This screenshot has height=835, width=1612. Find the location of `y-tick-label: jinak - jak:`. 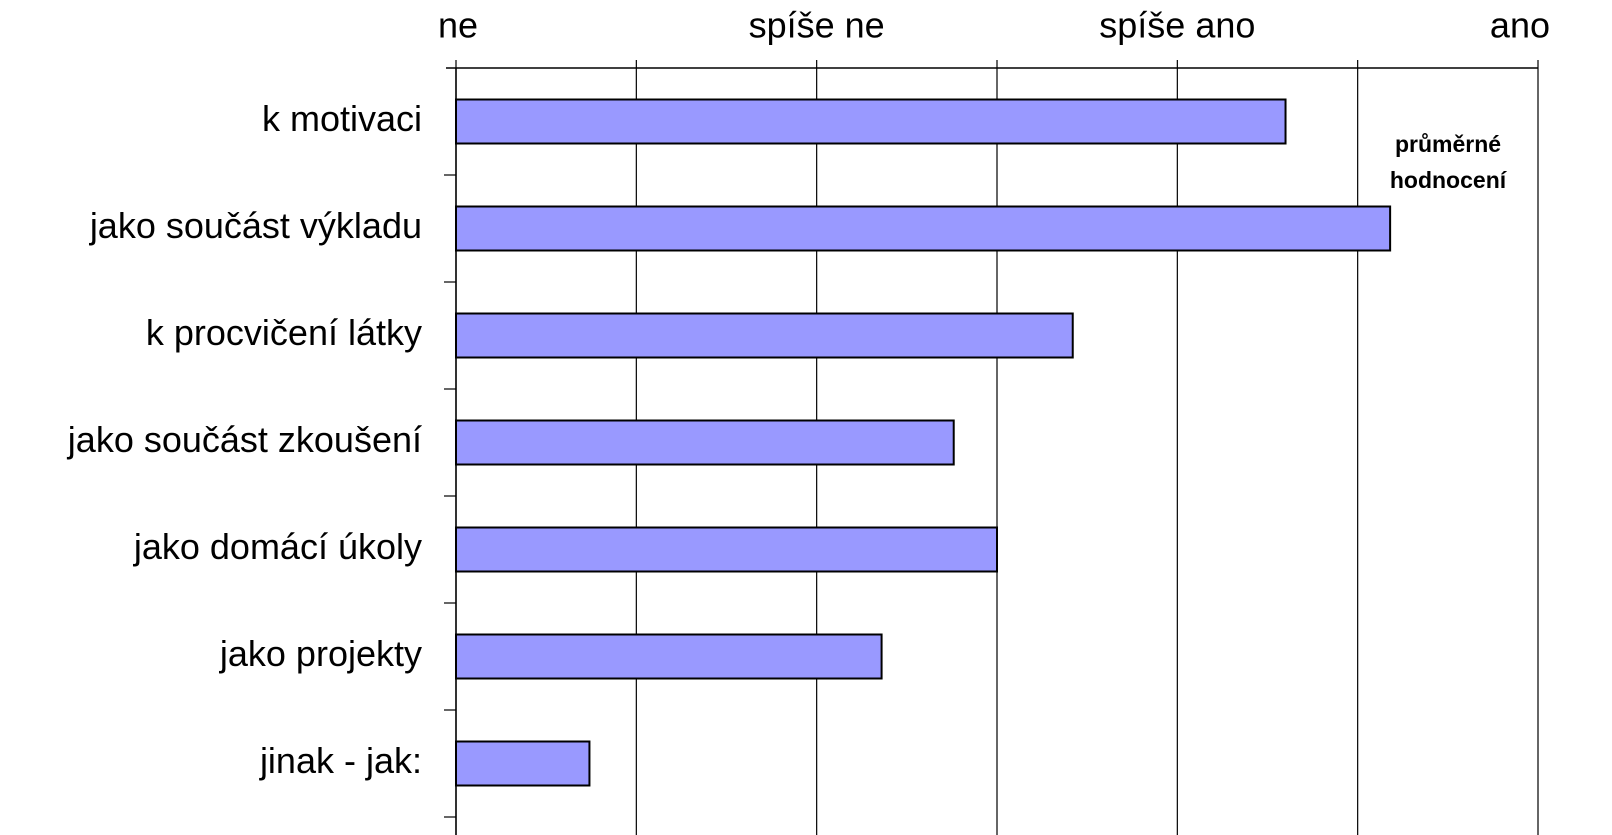

y-tick-label: jinak - jak: is located at coordinates (340, 760).